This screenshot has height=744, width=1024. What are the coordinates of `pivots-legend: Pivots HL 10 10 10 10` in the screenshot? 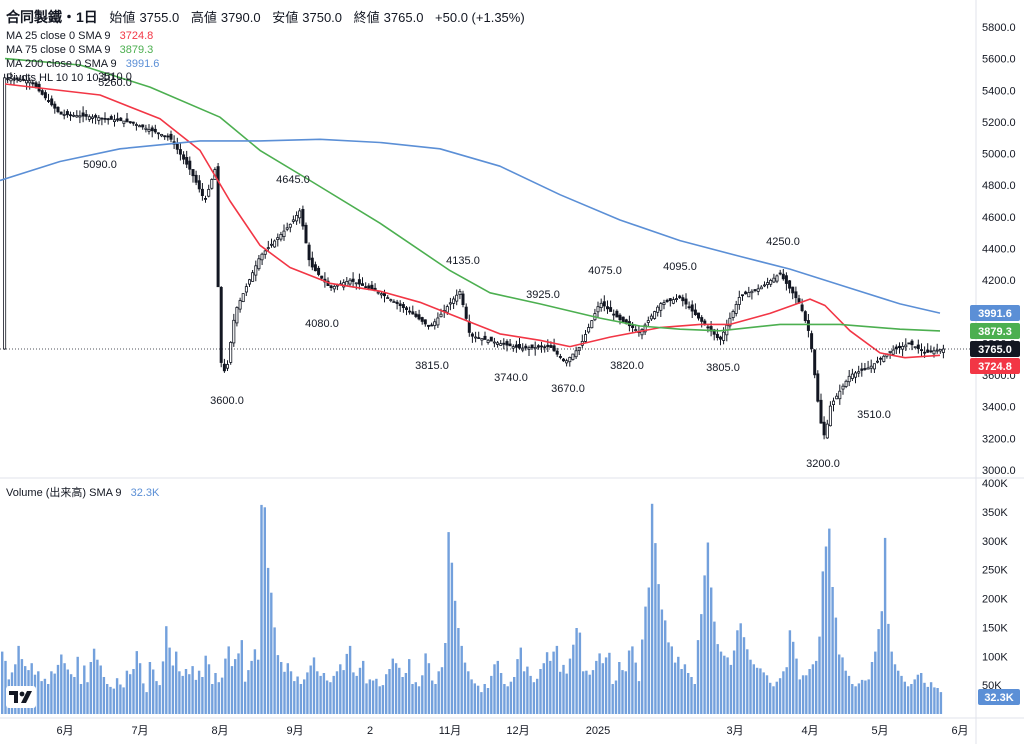 It's located at (60, 78).